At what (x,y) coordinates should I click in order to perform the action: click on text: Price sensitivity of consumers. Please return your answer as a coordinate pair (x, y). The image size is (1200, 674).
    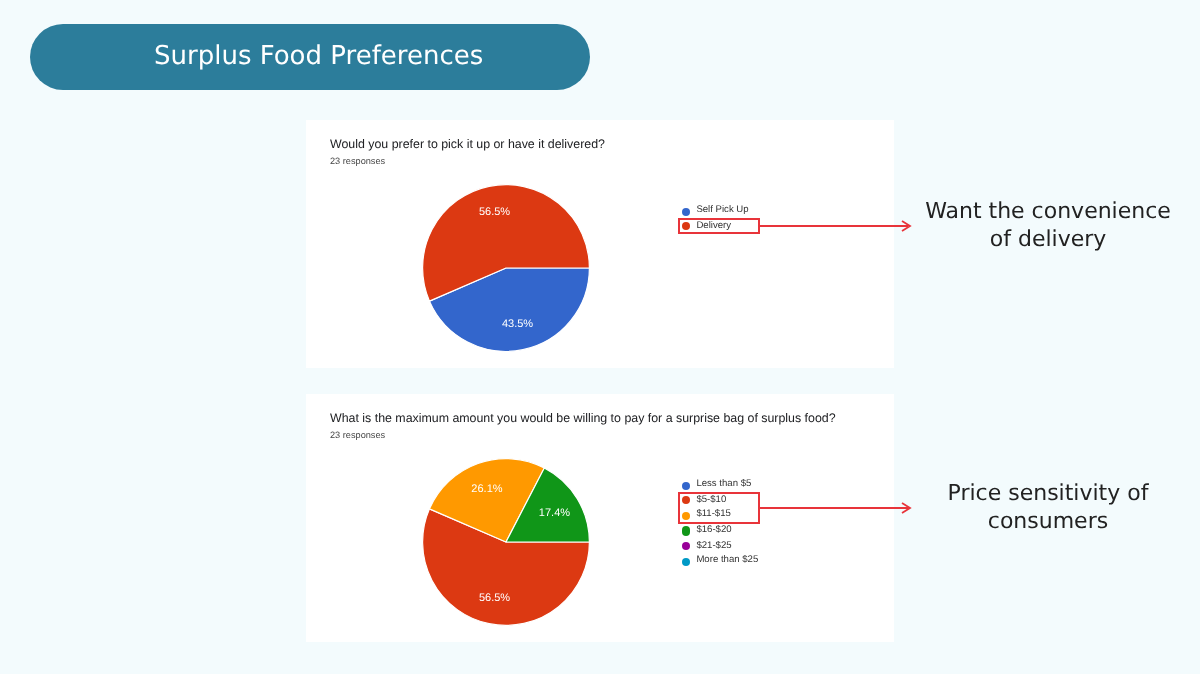
    Looking at the image, I should click on (1048, 507).